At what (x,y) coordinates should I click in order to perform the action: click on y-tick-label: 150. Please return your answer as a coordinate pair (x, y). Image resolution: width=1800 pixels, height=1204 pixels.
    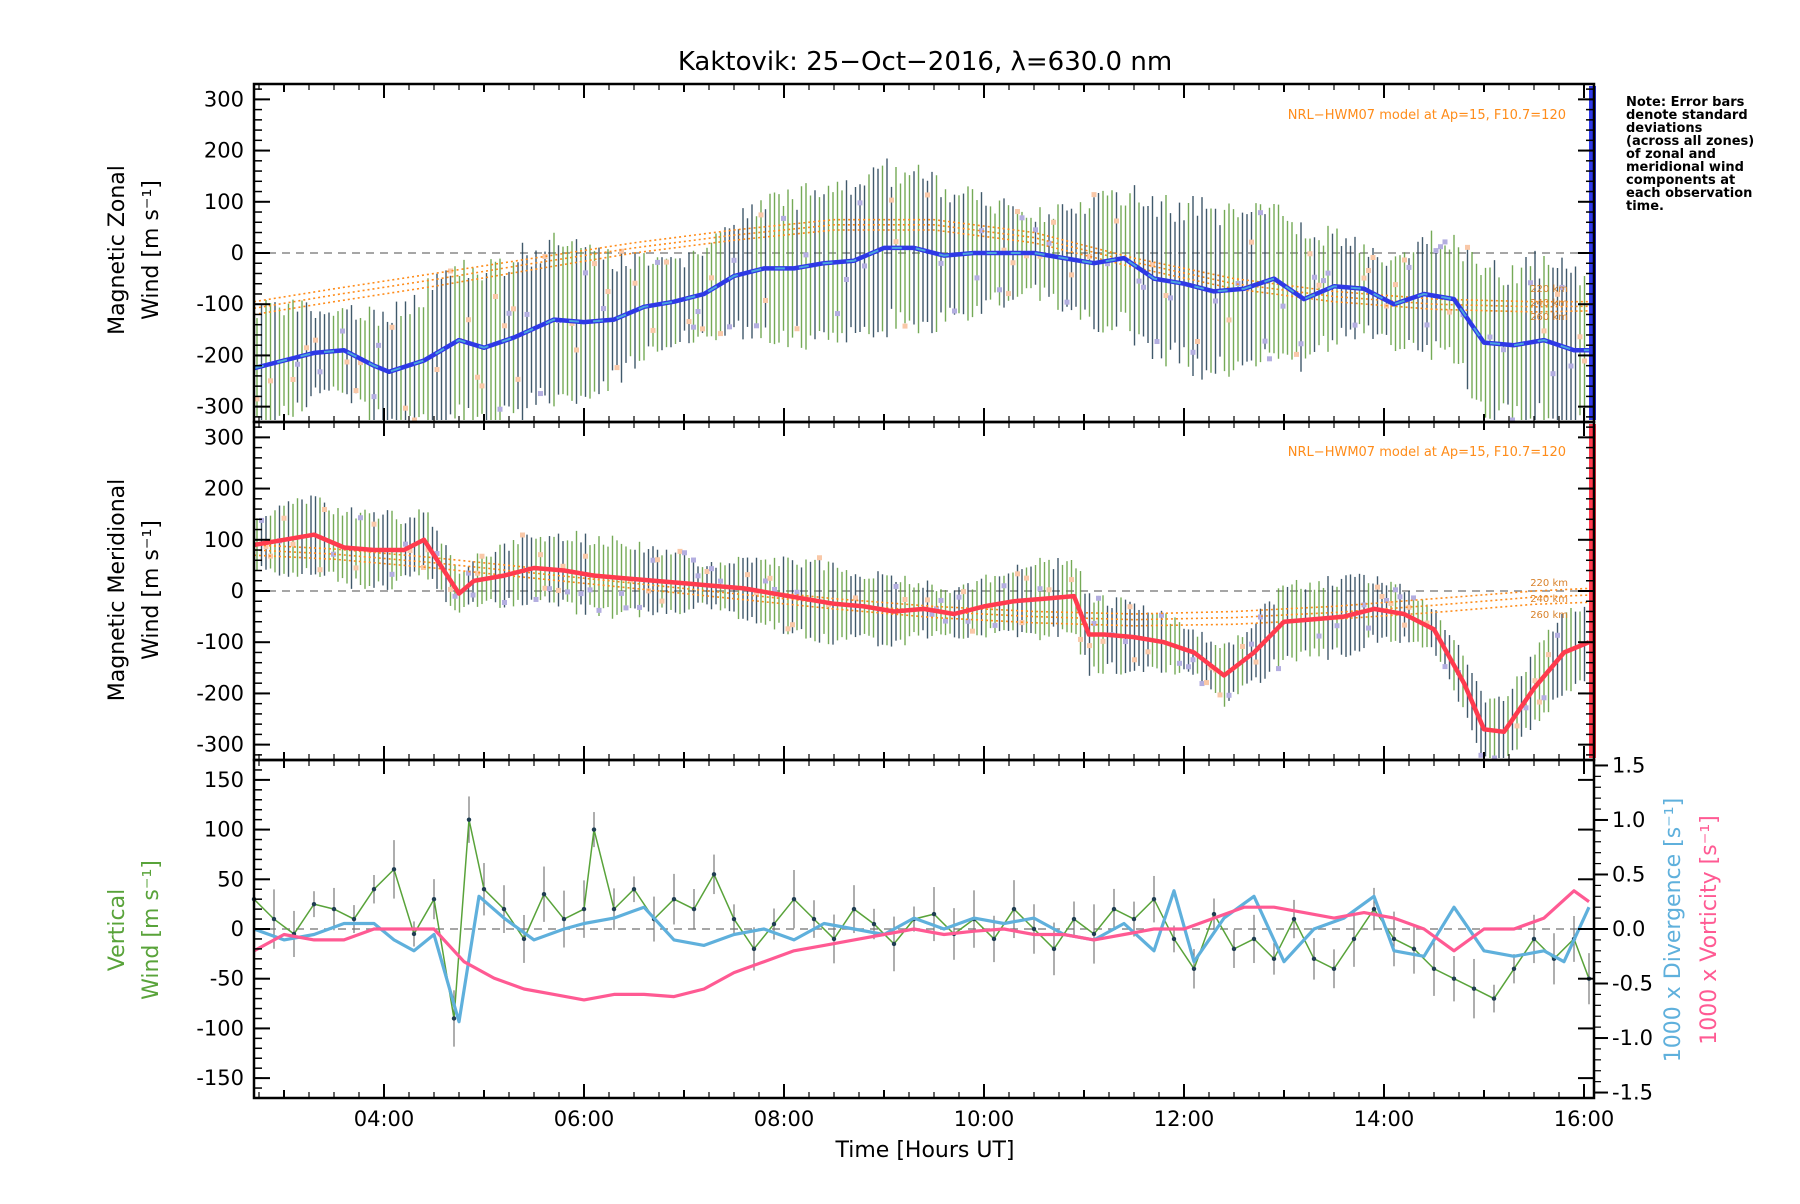
    Looking at the image, I should click on (224, 780).